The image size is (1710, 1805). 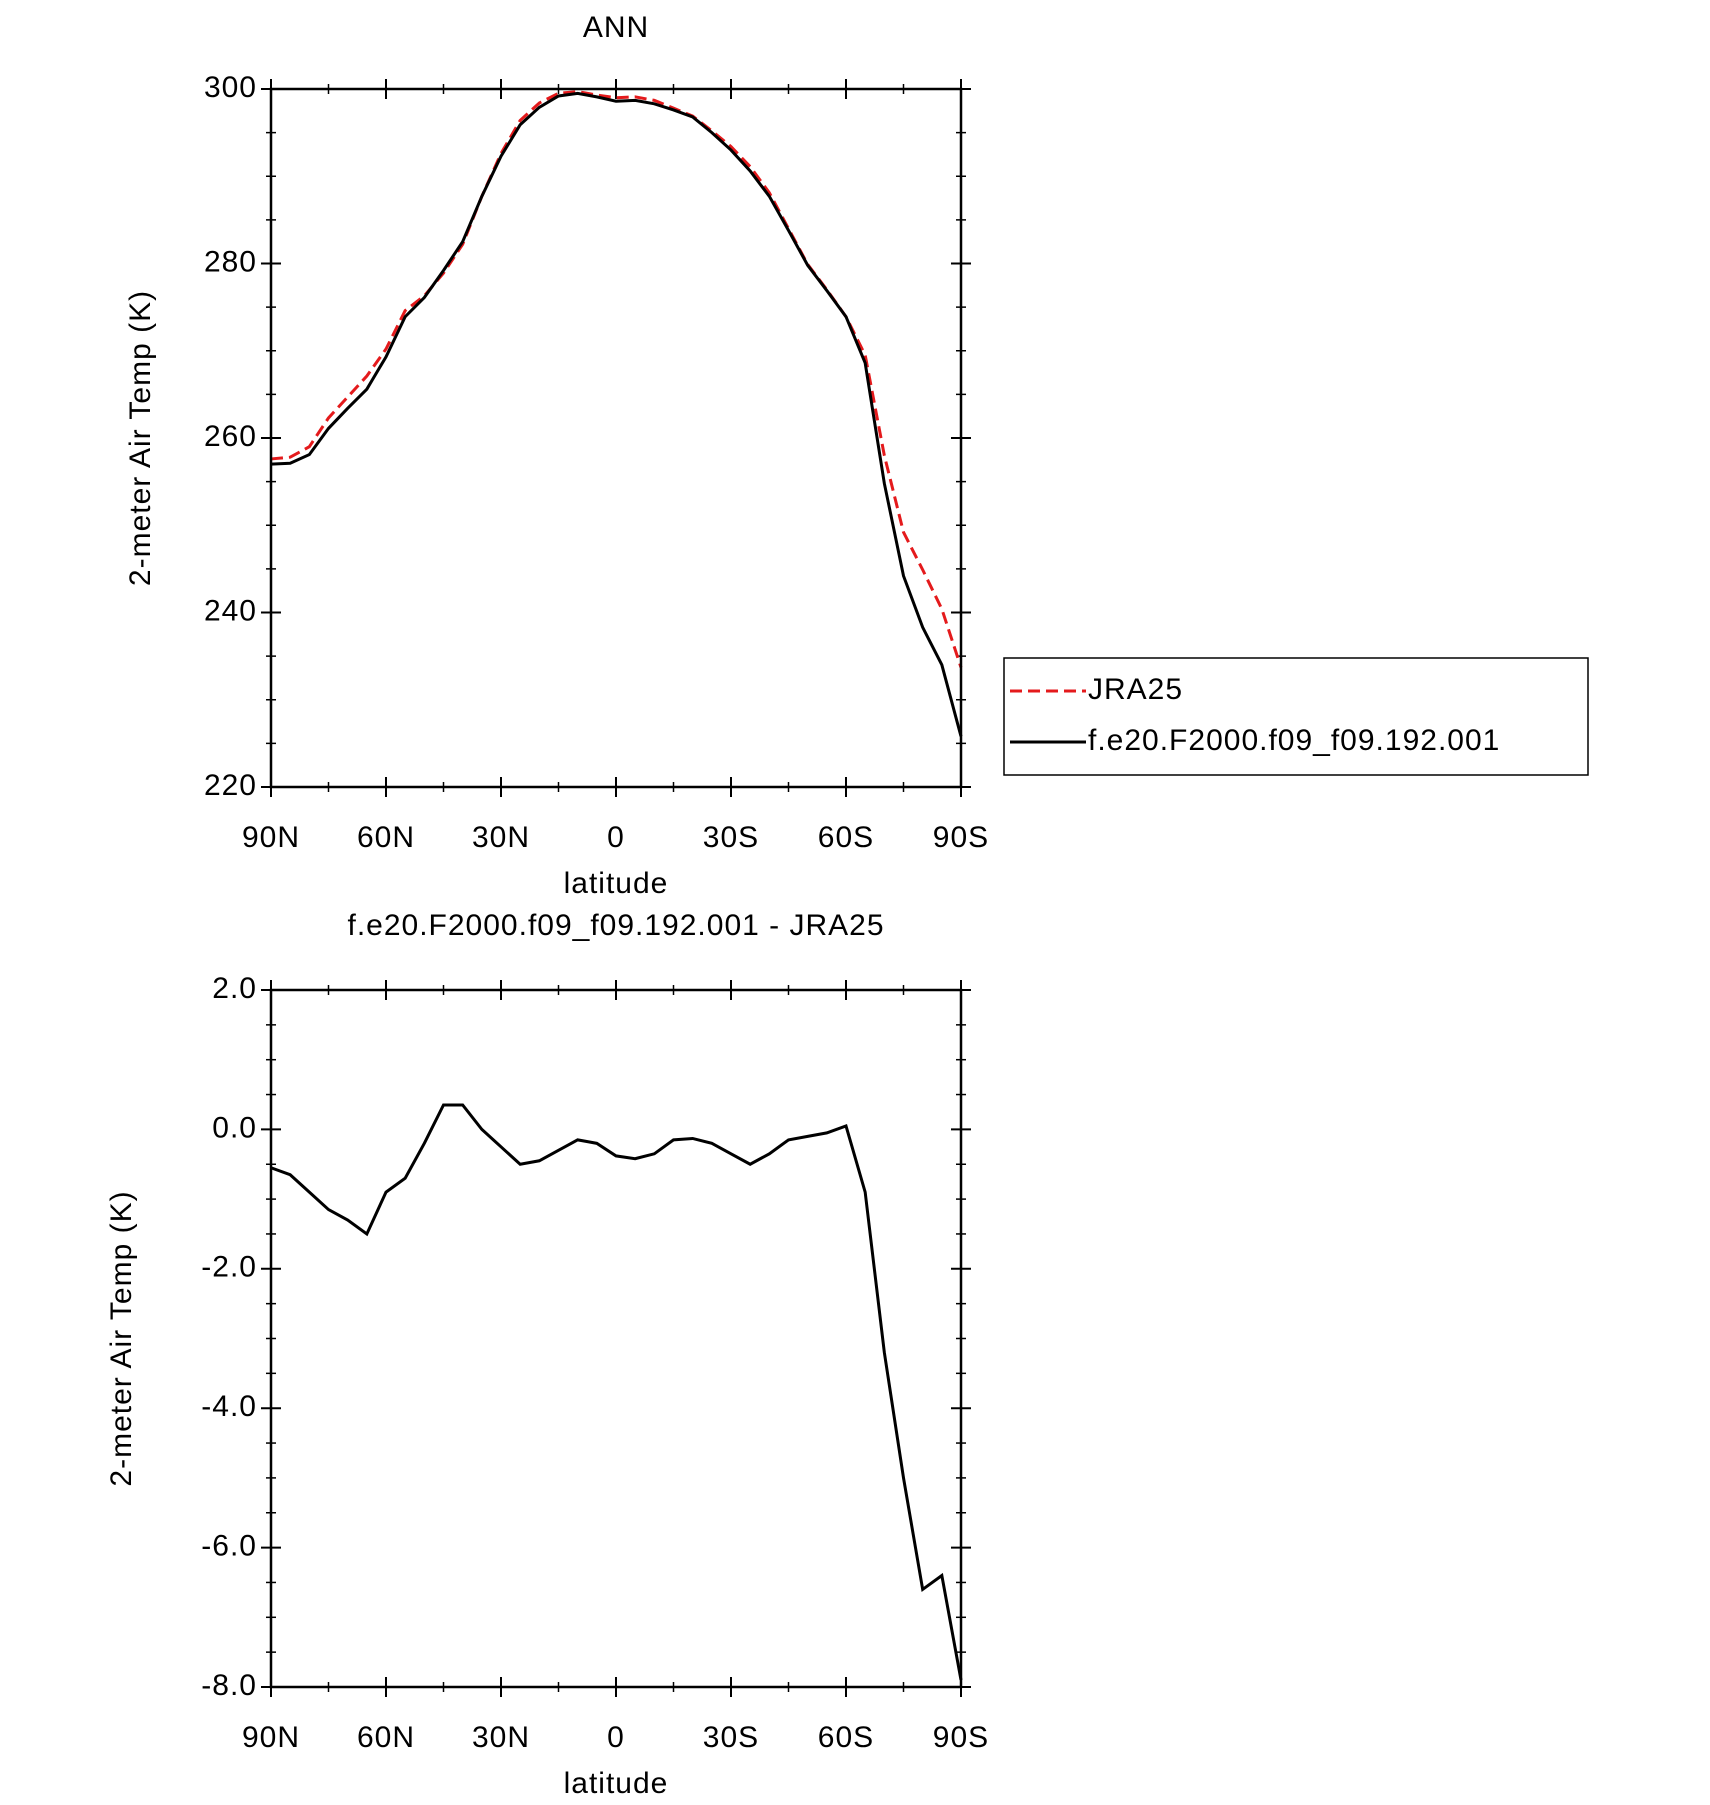 I want to click on legend-box, so click(x=1296, y=716).